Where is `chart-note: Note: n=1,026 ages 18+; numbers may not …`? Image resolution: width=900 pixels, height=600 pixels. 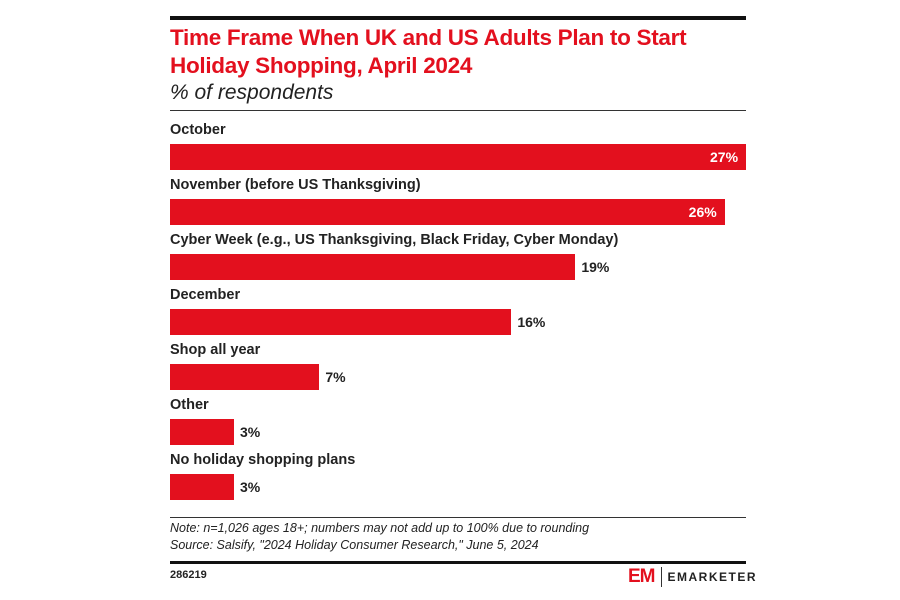
chart-note: Note: n=1,026 ages 18+; numbers may not … is located at coordinates (380, 528).